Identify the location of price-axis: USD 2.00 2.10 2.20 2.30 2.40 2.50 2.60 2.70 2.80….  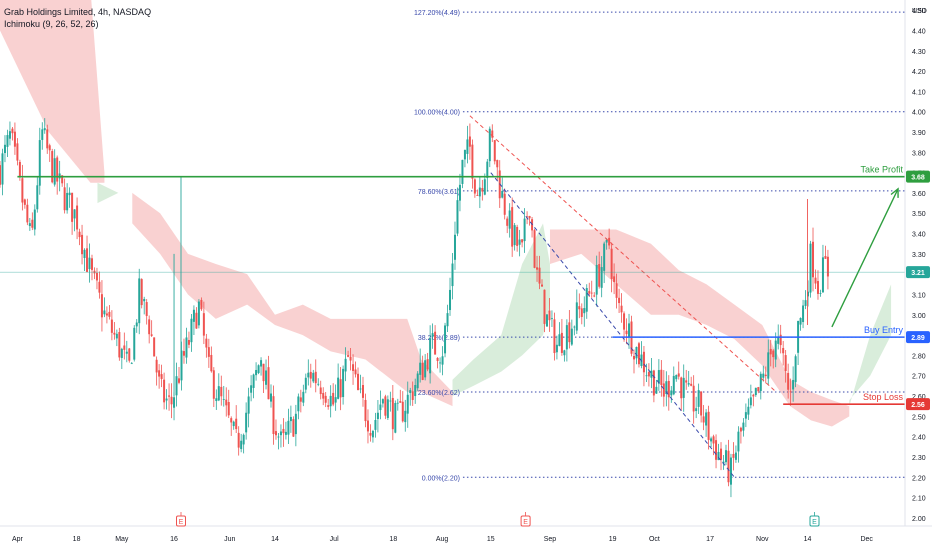
(917, 263).